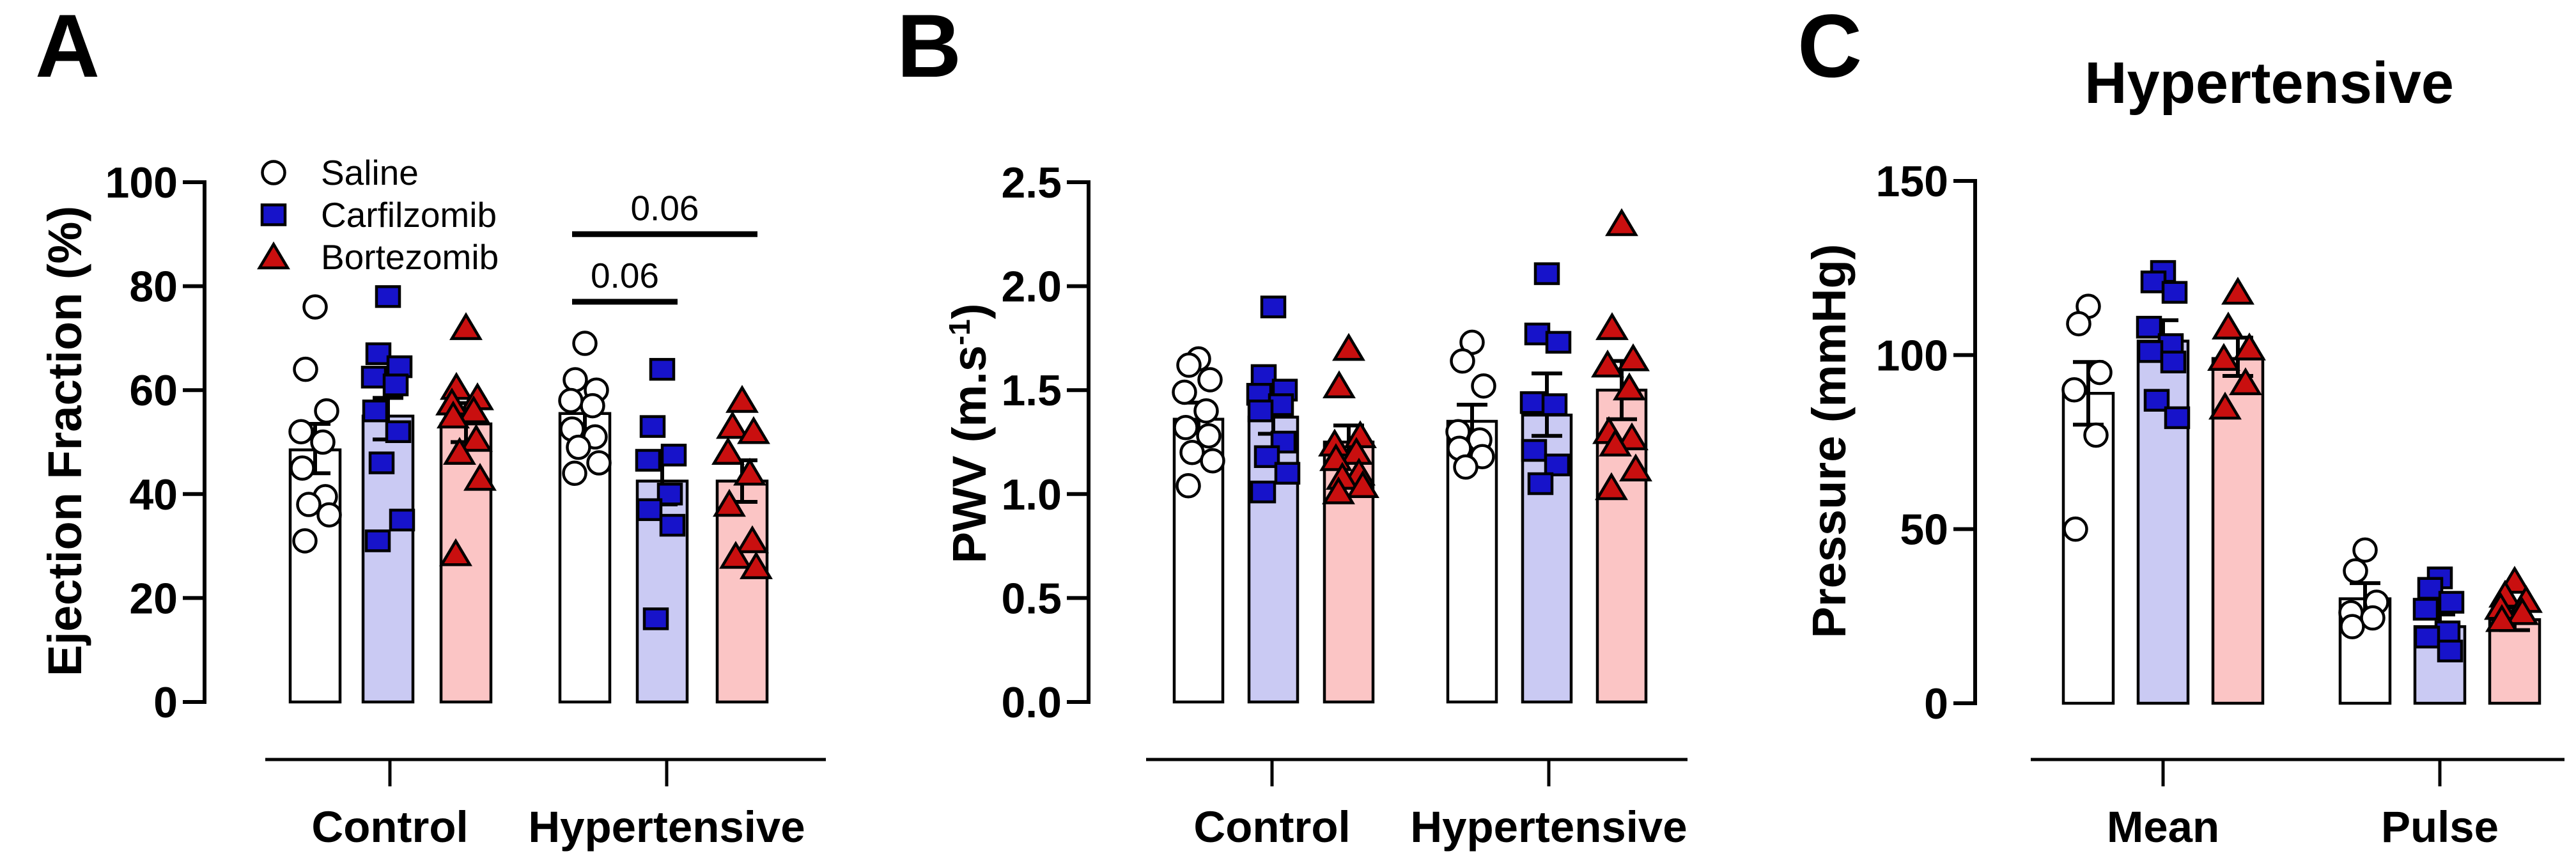  What do you see at coordinates (2514, 661) in the screenshot?
I see `bar` at bounding box center [2514, 661].